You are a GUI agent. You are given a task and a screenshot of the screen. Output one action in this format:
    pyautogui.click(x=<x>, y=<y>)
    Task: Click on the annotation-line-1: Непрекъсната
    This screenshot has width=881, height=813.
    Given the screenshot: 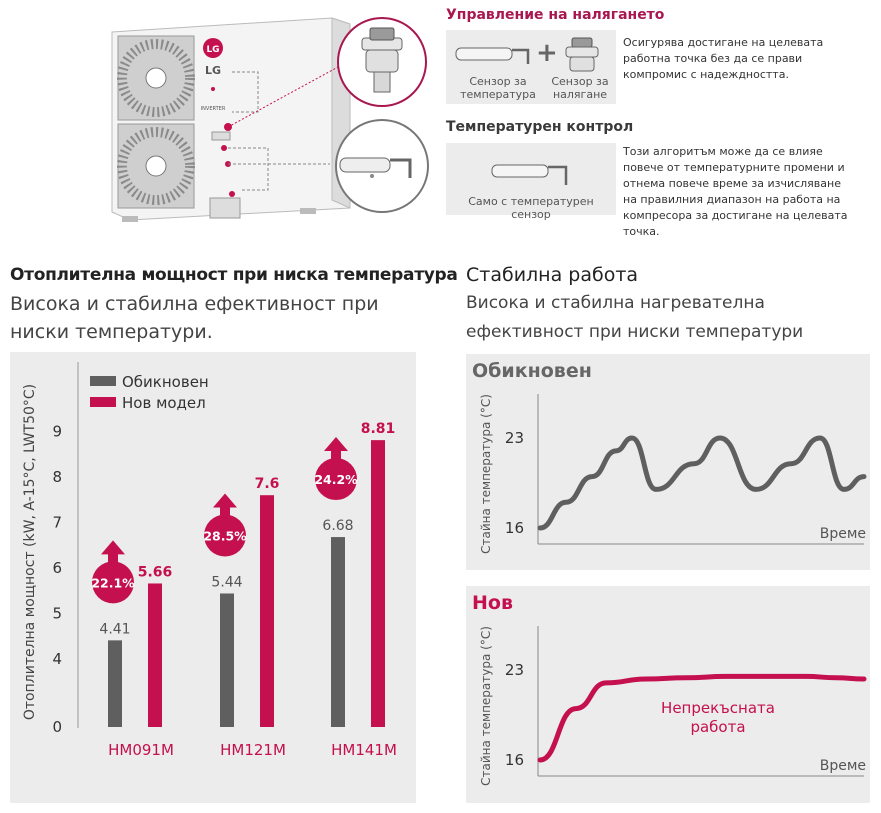 What is the action you would take?
    pyautogui.click(x=718, y=708)
    